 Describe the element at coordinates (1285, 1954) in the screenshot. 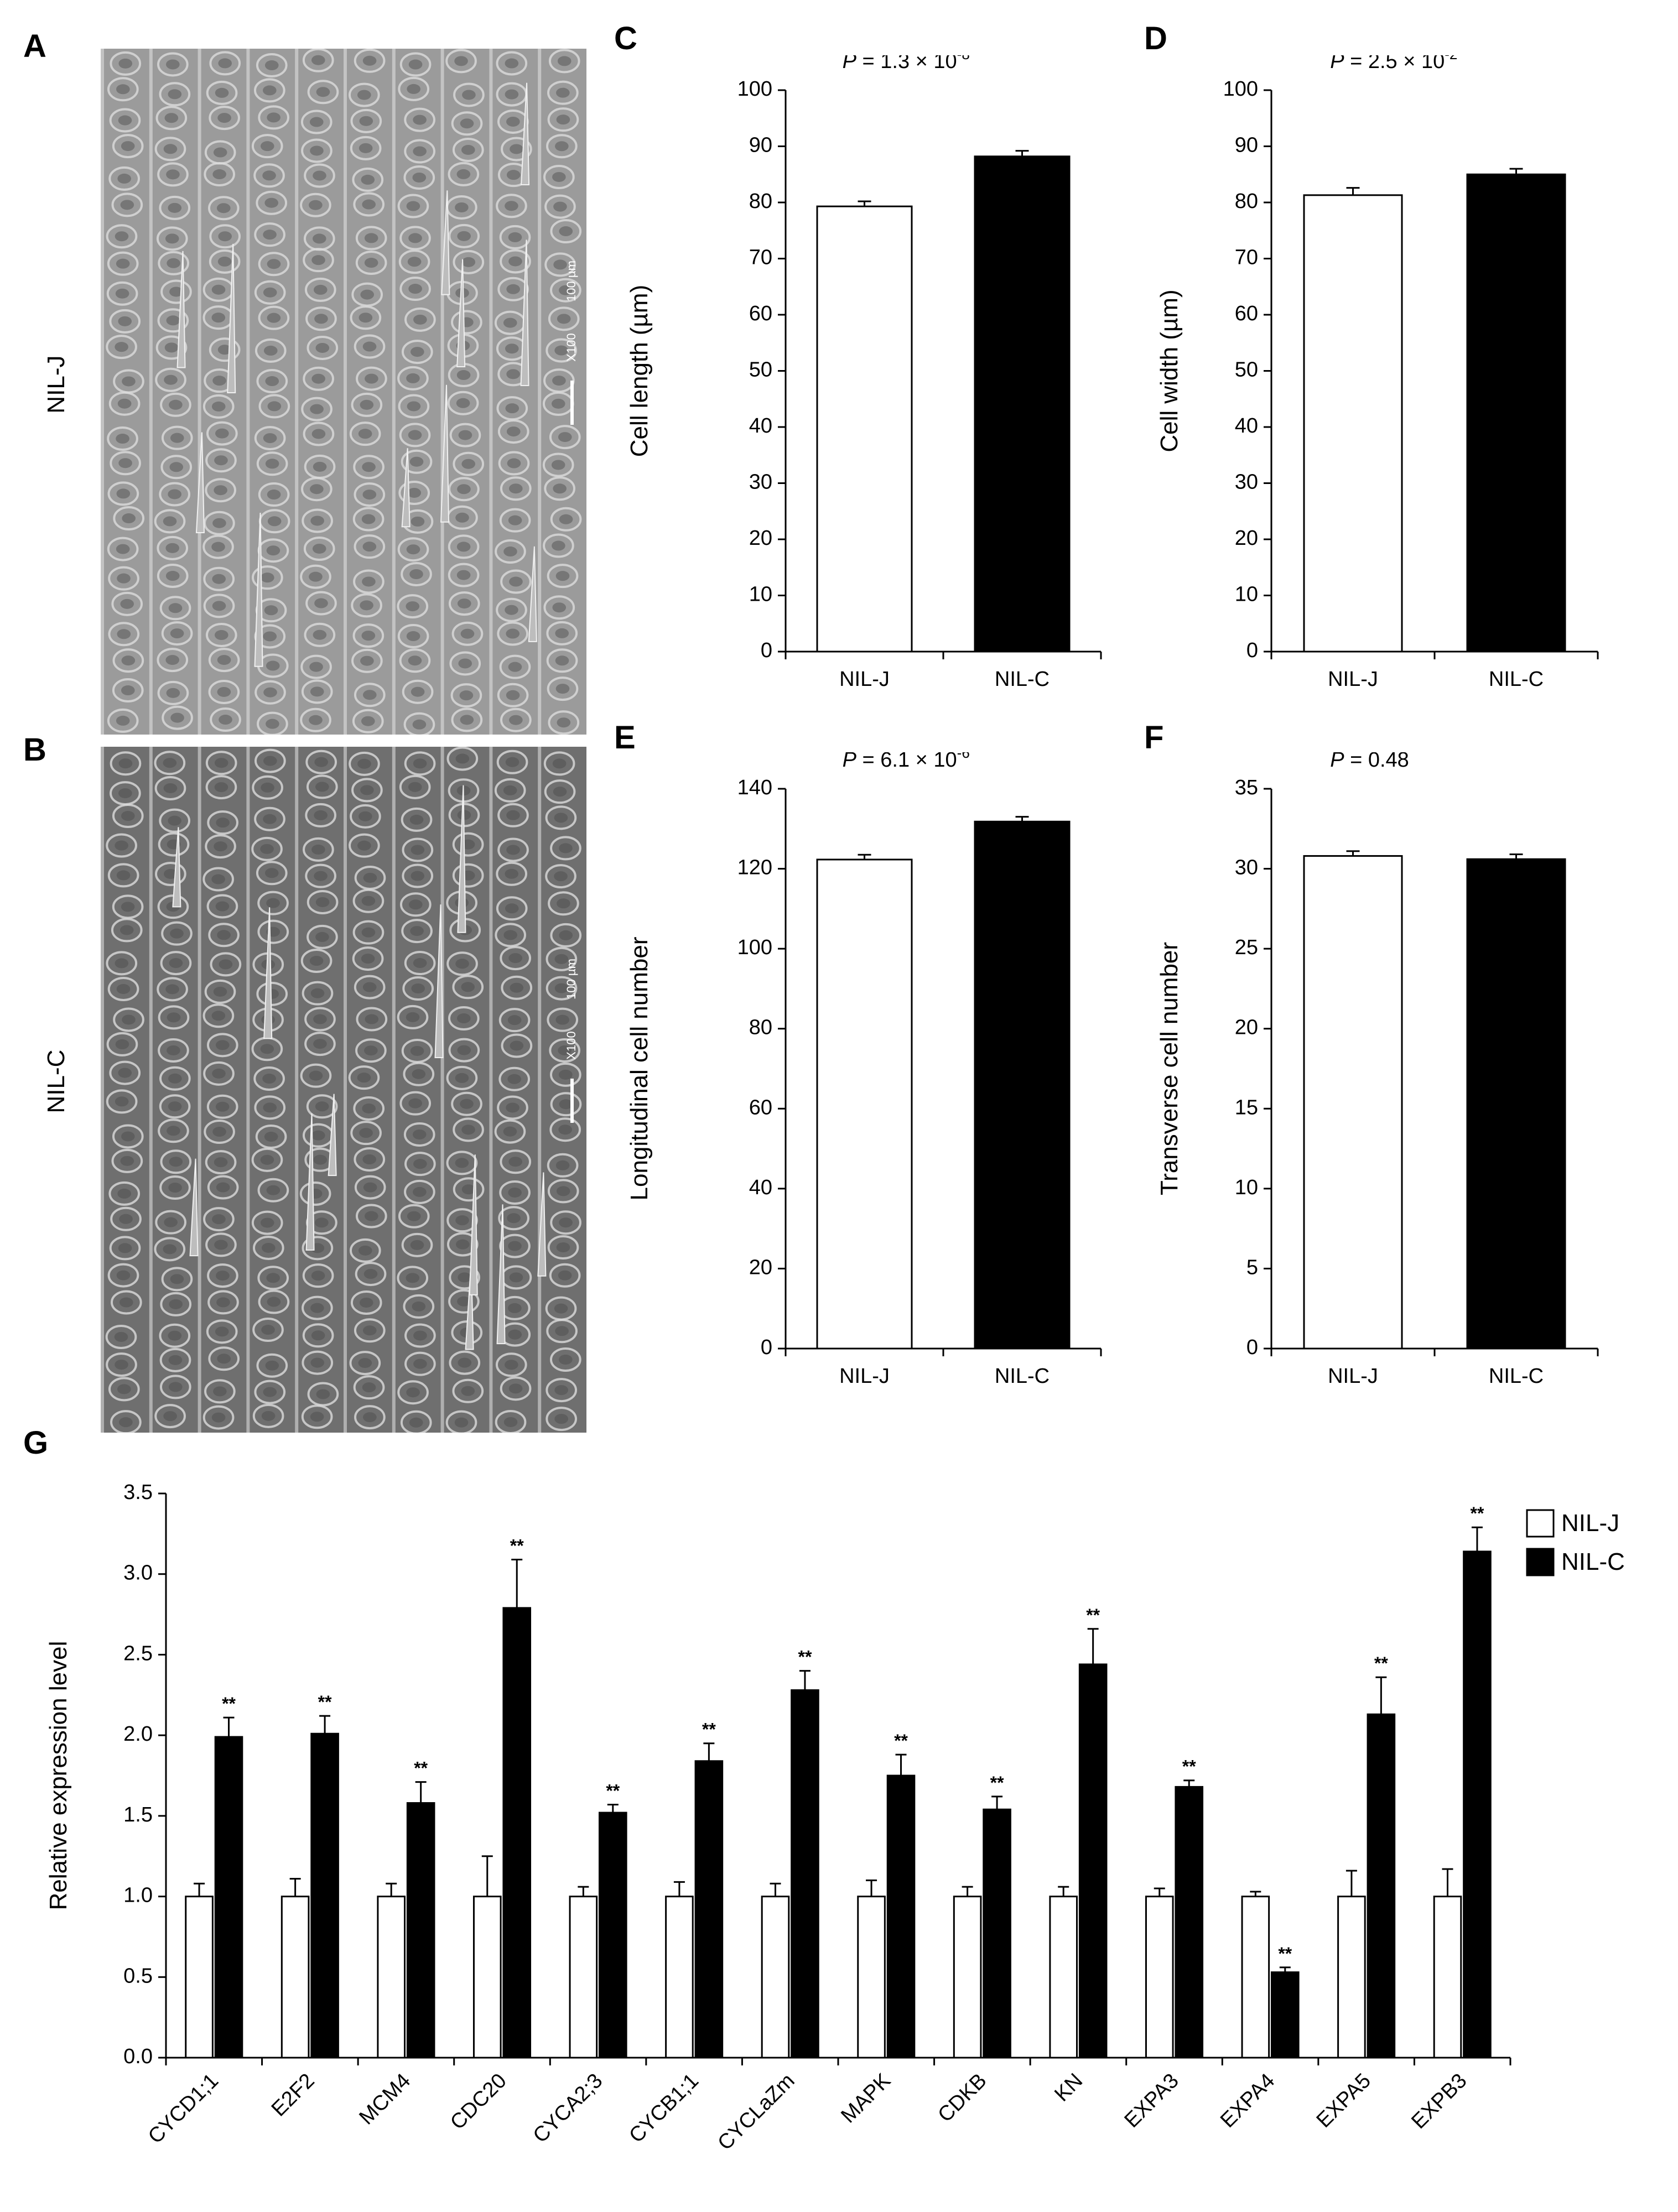

I see `significance-mark: **` at that location.